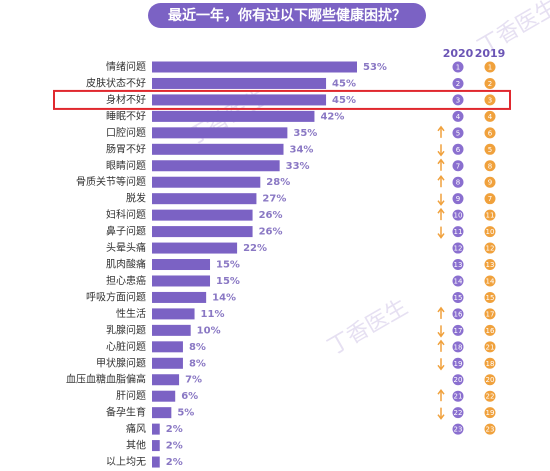 The image size is (550, 471). Describe the element at coordinates (116, 82) in the screenshot. I see `category-label: 皮肤状态不好` at that location.